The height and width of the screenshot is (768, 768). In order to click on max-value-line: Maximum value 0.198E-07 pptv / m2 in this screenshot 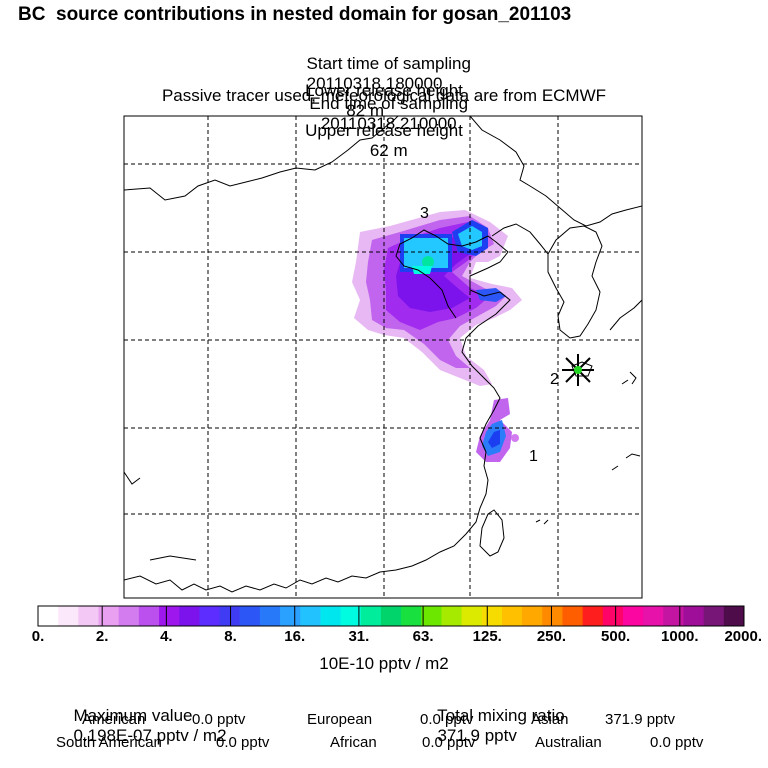, I will do `click(145, 716)`.